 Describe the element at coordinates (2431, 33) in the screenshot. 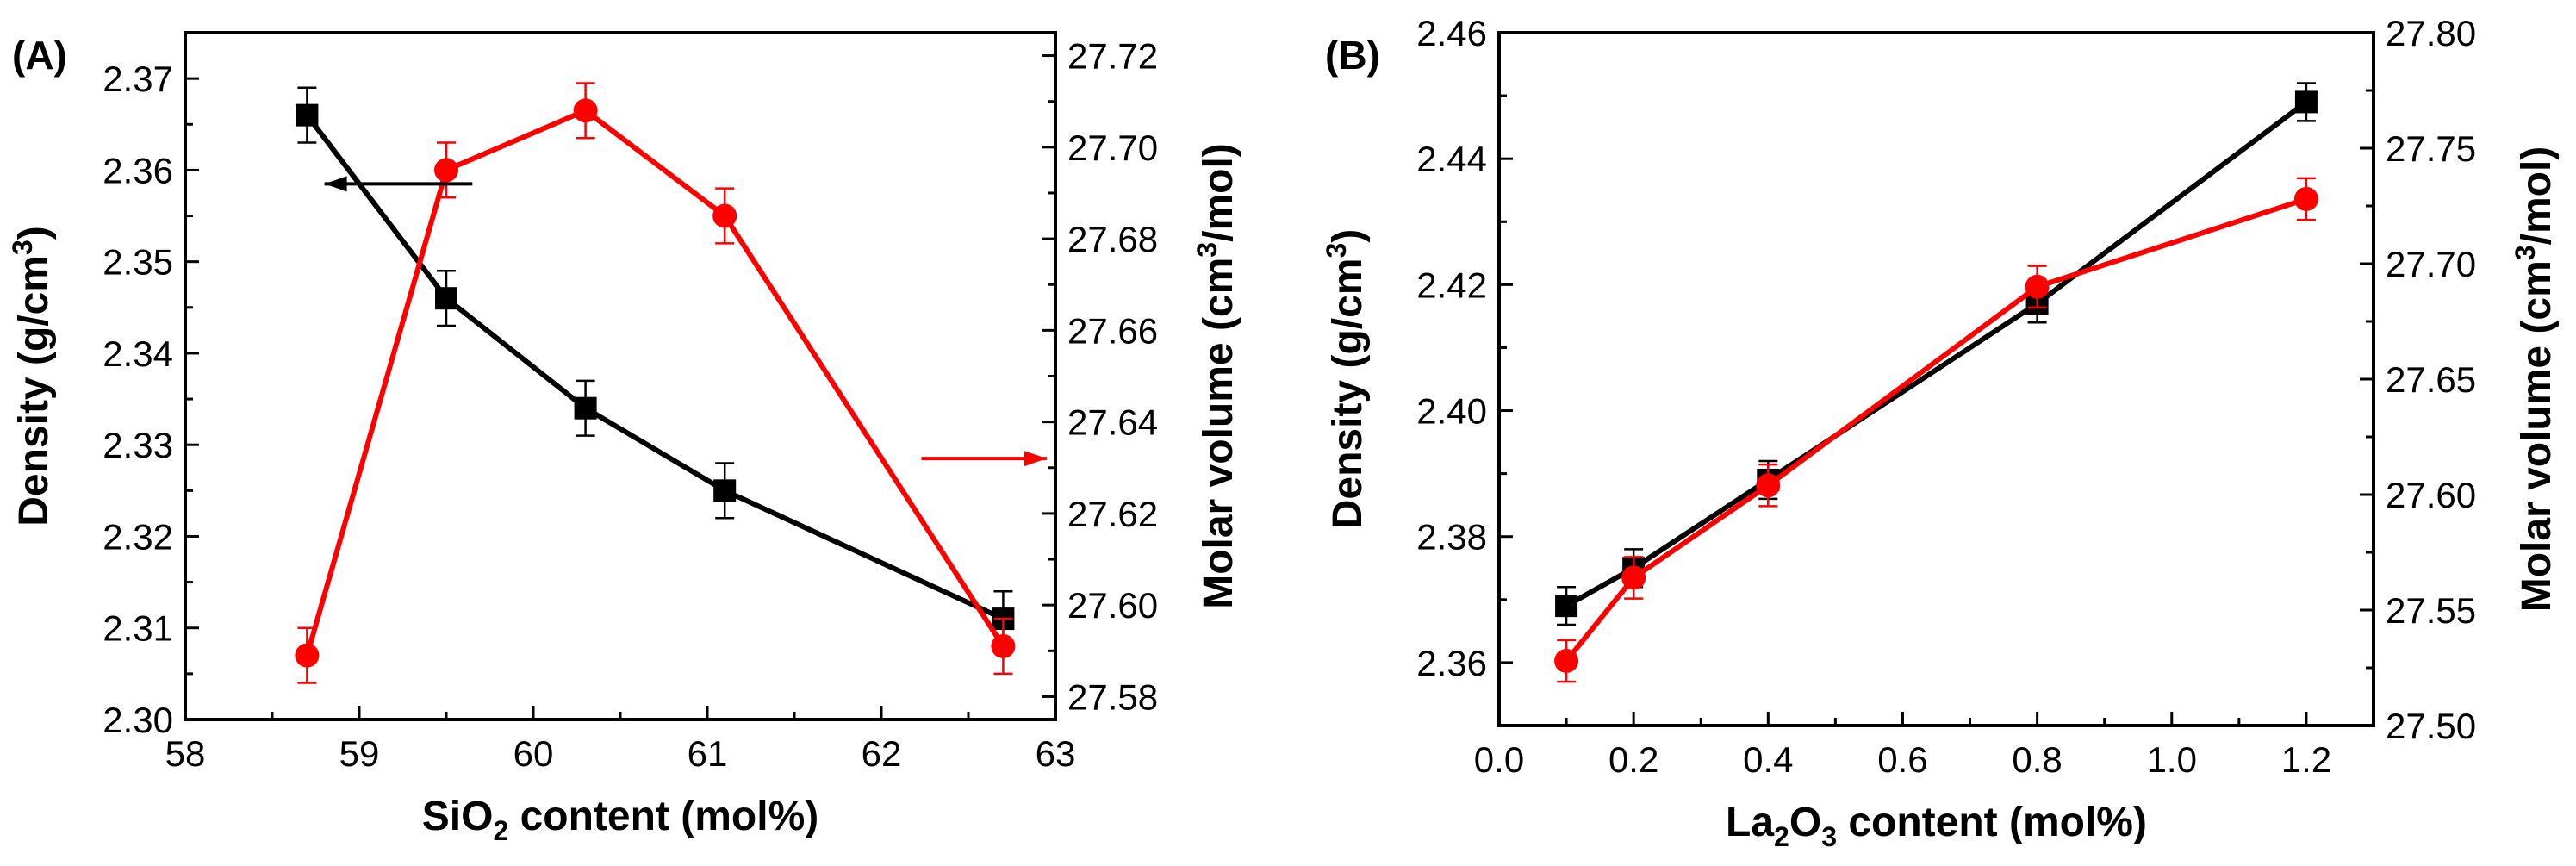

I see `right-y-tick-label: 27.80` at that location.